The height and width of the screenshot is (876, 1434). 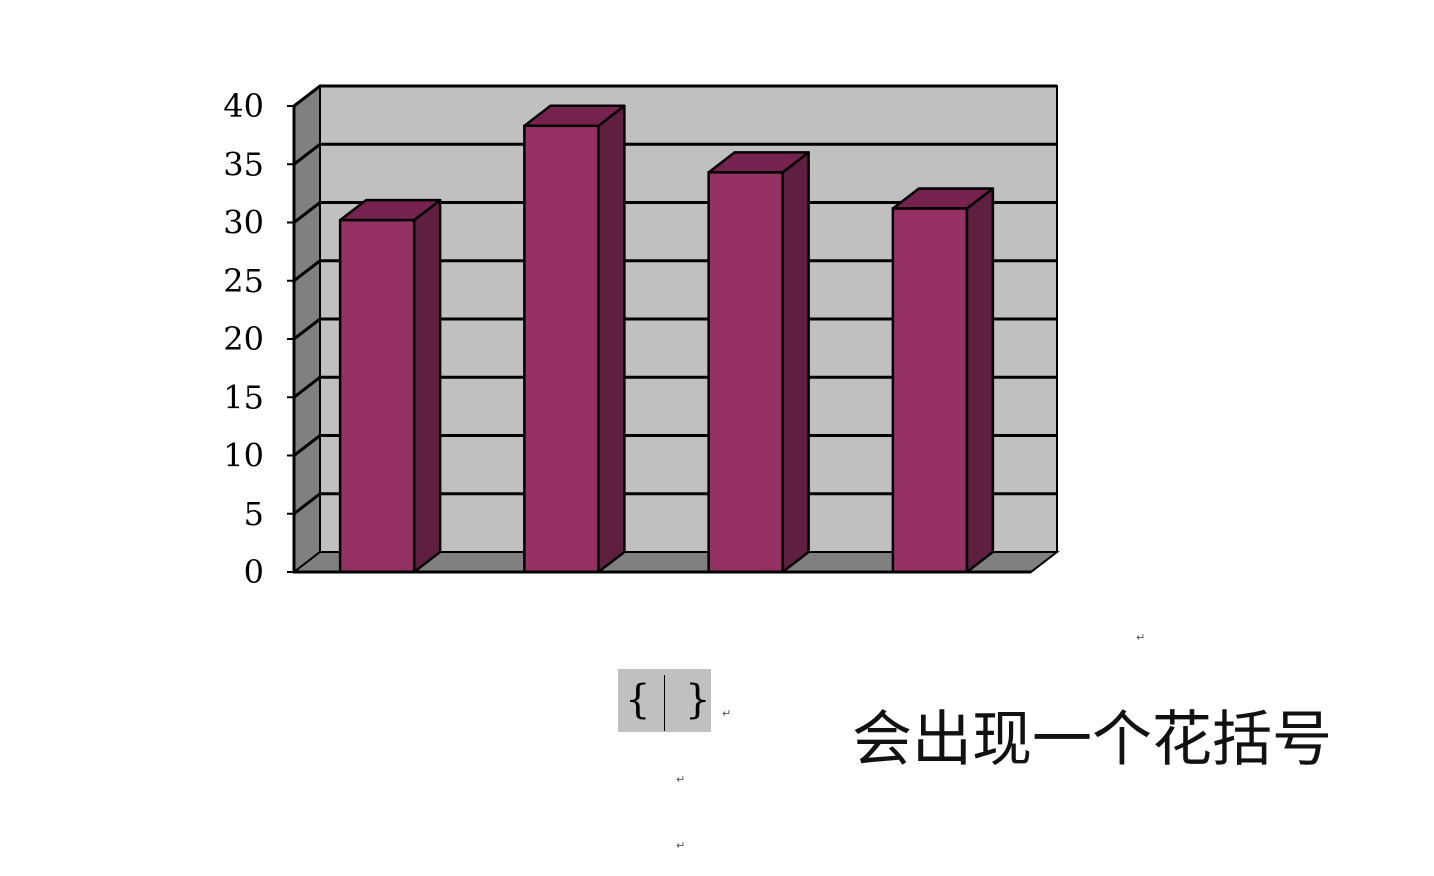 What do you see at coordinates (1092, 740) in the screenshot?
I see `annotation-text: 会出现一个花括号` at bounding box center [1092, 740].